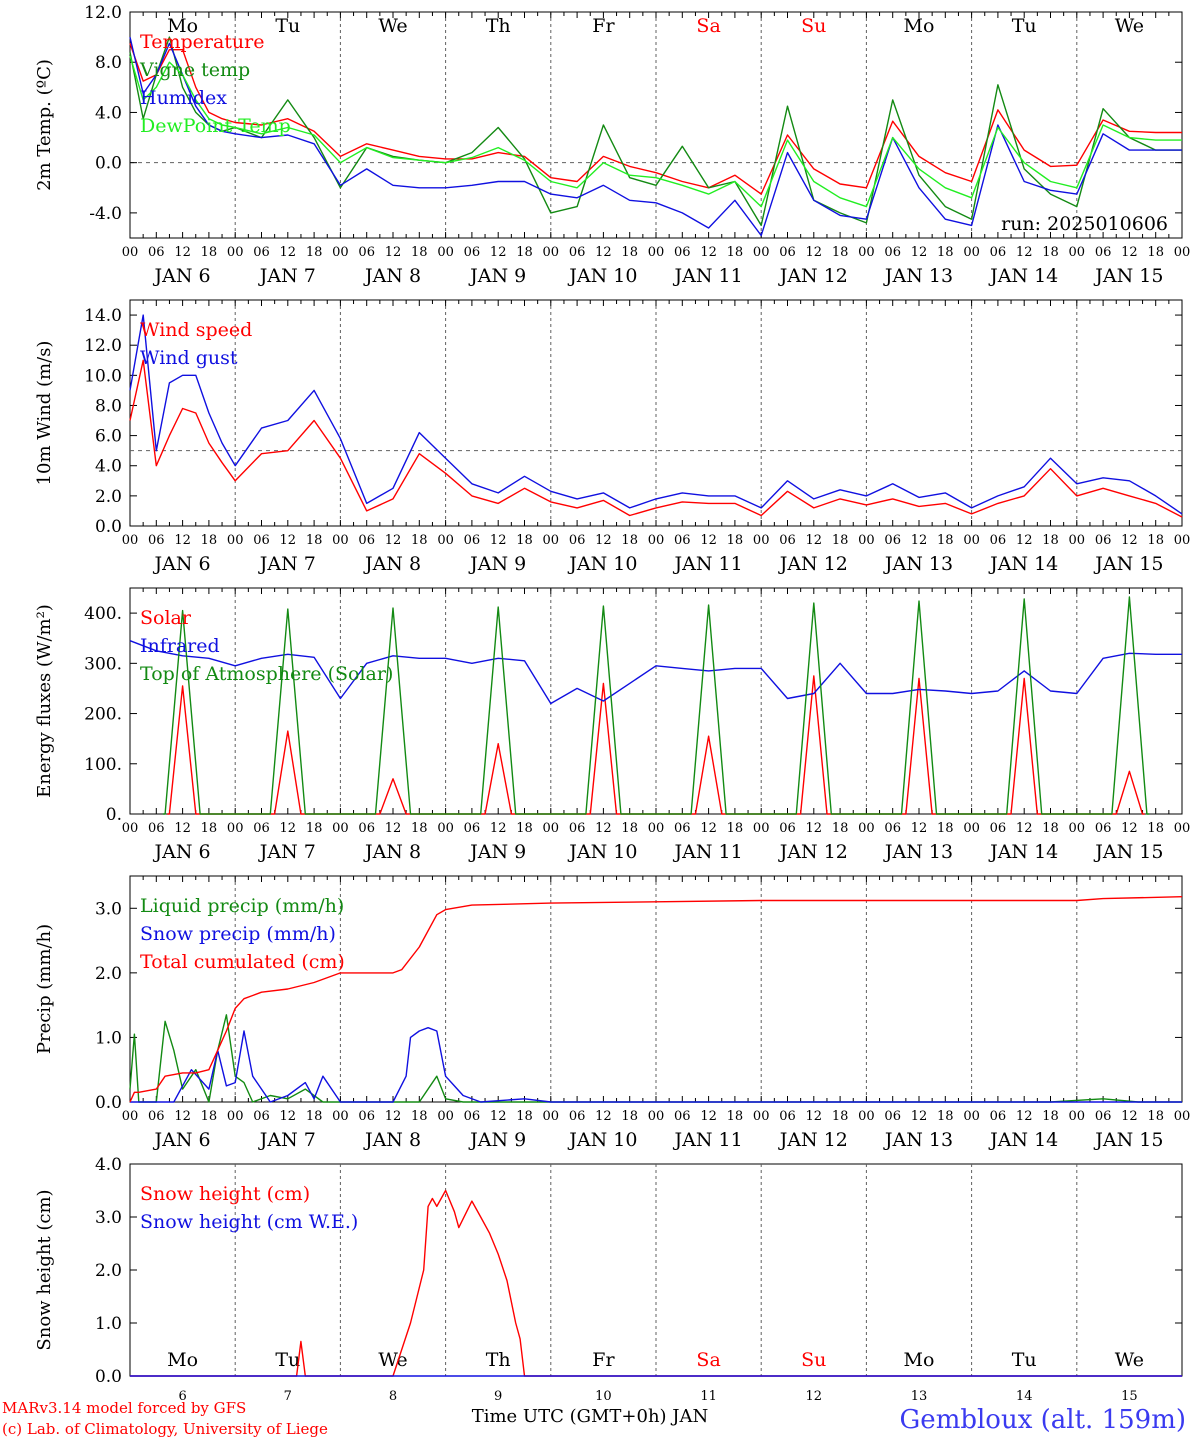 This screenshot has width=1194, height=1440. What do you see at coordinates (108, 1165) in the screenshot?
I see `y-tick-label: 4.0` at bounding box center [108, 1165].